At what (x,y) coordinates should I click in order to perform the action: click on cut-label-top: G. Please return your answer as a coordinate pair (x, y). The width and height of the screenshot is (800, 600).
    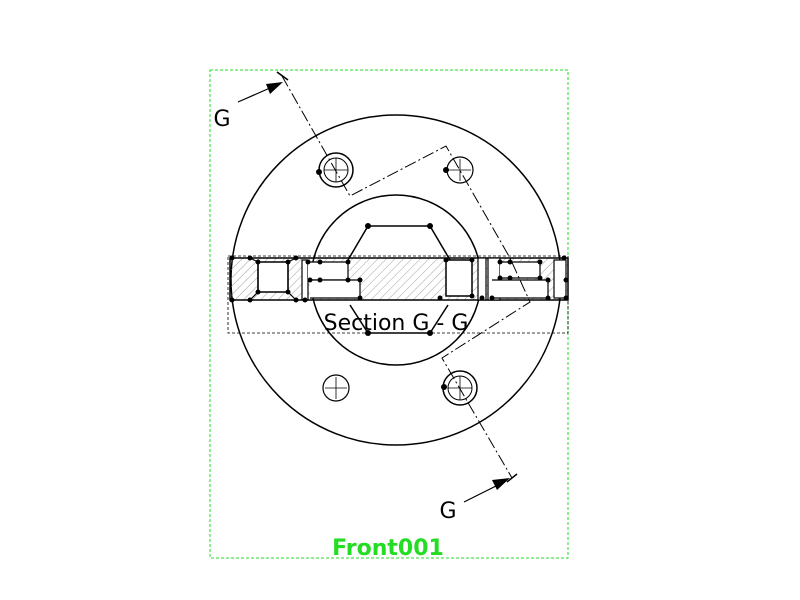
    Looking at the image, I should click on (221, 119).